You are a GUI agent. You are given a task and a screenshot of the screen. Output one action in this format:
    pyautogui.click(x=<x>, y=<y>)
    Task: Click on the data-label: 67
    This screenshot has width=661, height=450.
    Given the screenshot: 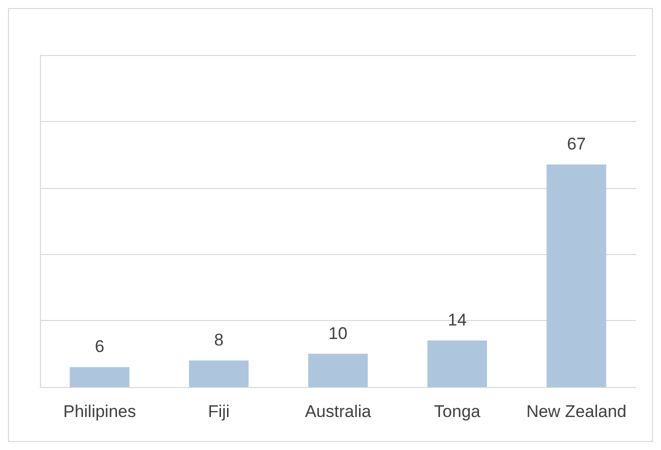 What is the action you would take?
    pyautogui.click(x=576, y=144)
    